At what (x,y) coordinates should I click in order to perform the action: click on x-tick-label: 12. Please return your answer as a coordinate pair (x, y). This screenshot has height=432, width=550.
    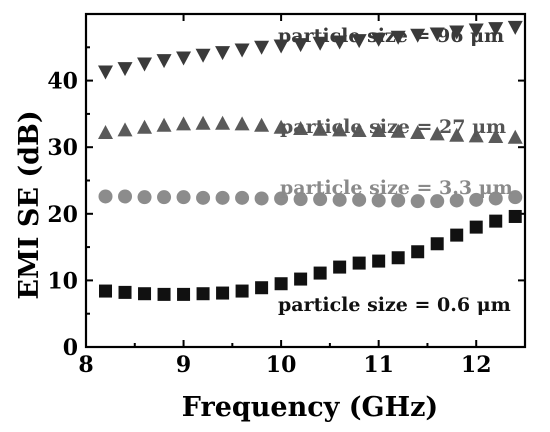
    Looking at the image, I should click on (476, 365).